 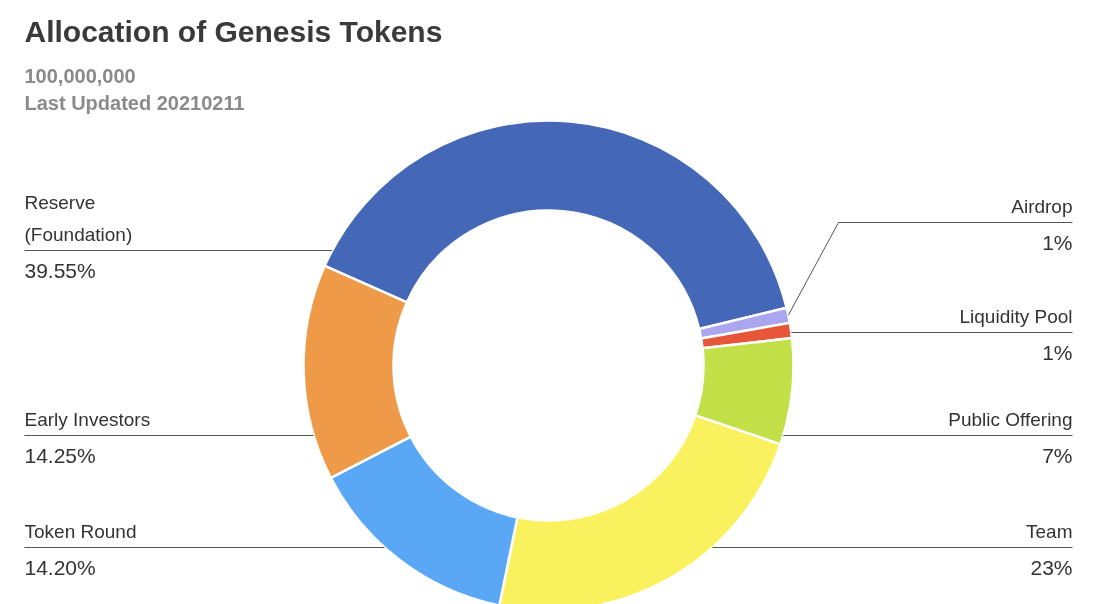 I want to click on data-label: 14.25%, so click(x=60, y=455).